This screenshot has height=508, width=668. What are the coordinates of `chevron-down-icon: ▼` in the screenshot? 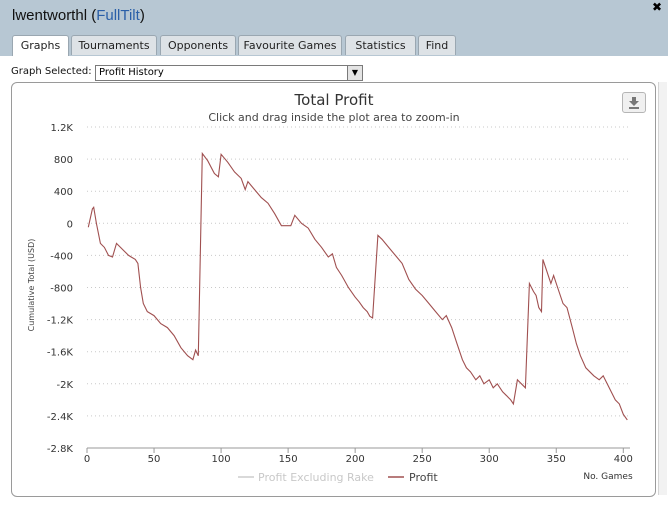 It's located at (354, 73).